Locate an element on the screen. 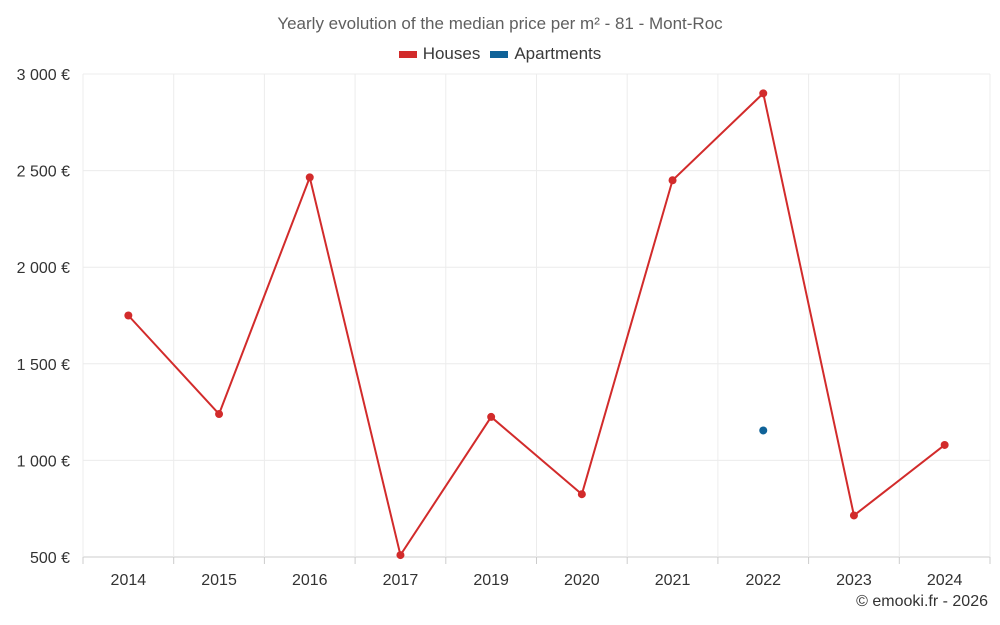 This screenshot has height=625, width=1000. legend-item-houses: Houses is located at coordinates (439, 54).